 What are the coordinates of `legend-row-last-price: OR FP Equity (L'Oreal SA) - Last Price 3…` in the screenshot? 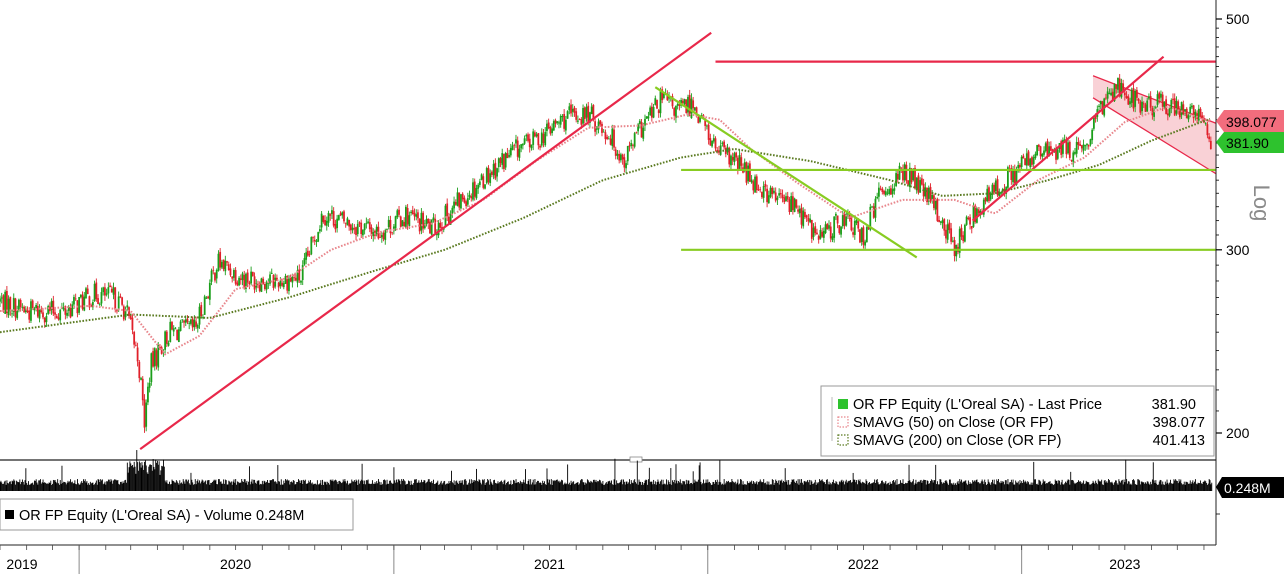 It's located at (1013, 419).